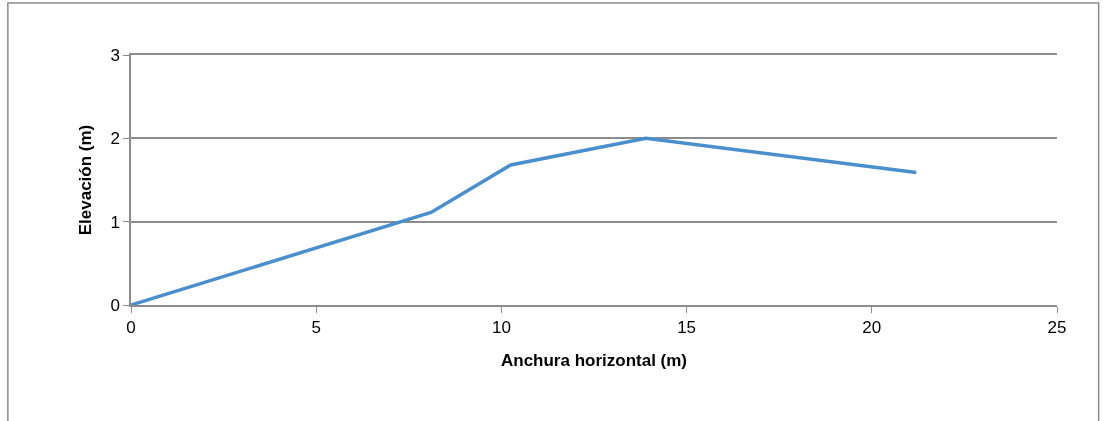 This screenshot has width=1104, height=421. What do you see at coordinates (316, 328) in the screenshot?
I see `x-tick-label: 5` at bounding box center [316, 328].